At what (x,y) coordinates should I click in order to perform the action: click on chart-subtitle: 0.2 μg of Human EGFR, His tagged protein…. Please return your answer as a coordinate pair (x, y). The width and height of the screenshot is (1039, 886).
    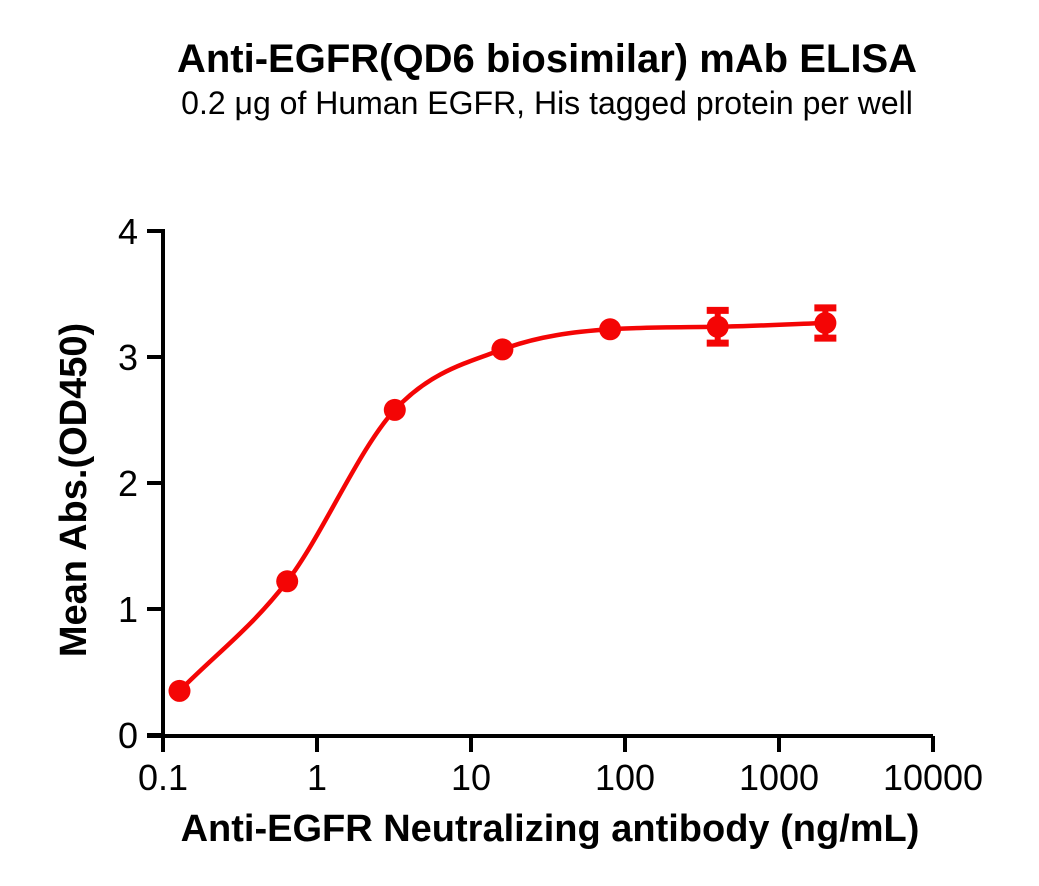
    Looking at the image, I should click on (547, 103).